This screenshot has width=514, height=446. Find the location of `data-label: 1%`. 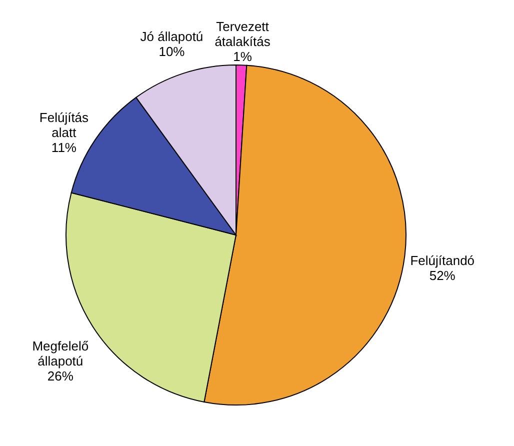

data-label: 1% is located at coordinates (242, 56).